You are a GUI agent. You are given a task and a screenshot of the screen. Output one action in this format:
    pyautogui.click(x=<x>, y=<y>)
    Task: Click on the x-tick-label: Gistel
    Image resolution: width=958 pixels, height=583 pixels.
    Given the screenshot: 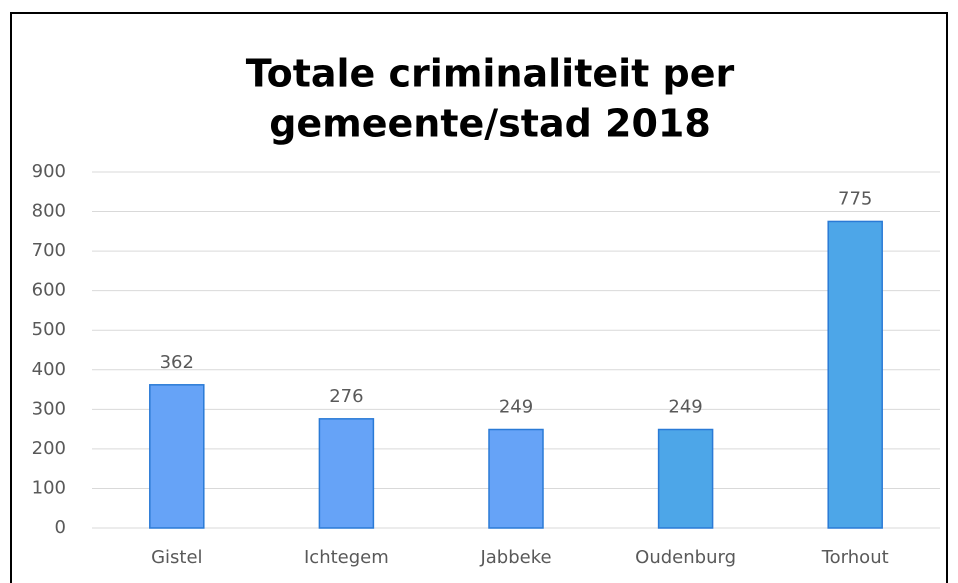 What is the action you would take?
    pyautogui.click(x=176, y=557)
    